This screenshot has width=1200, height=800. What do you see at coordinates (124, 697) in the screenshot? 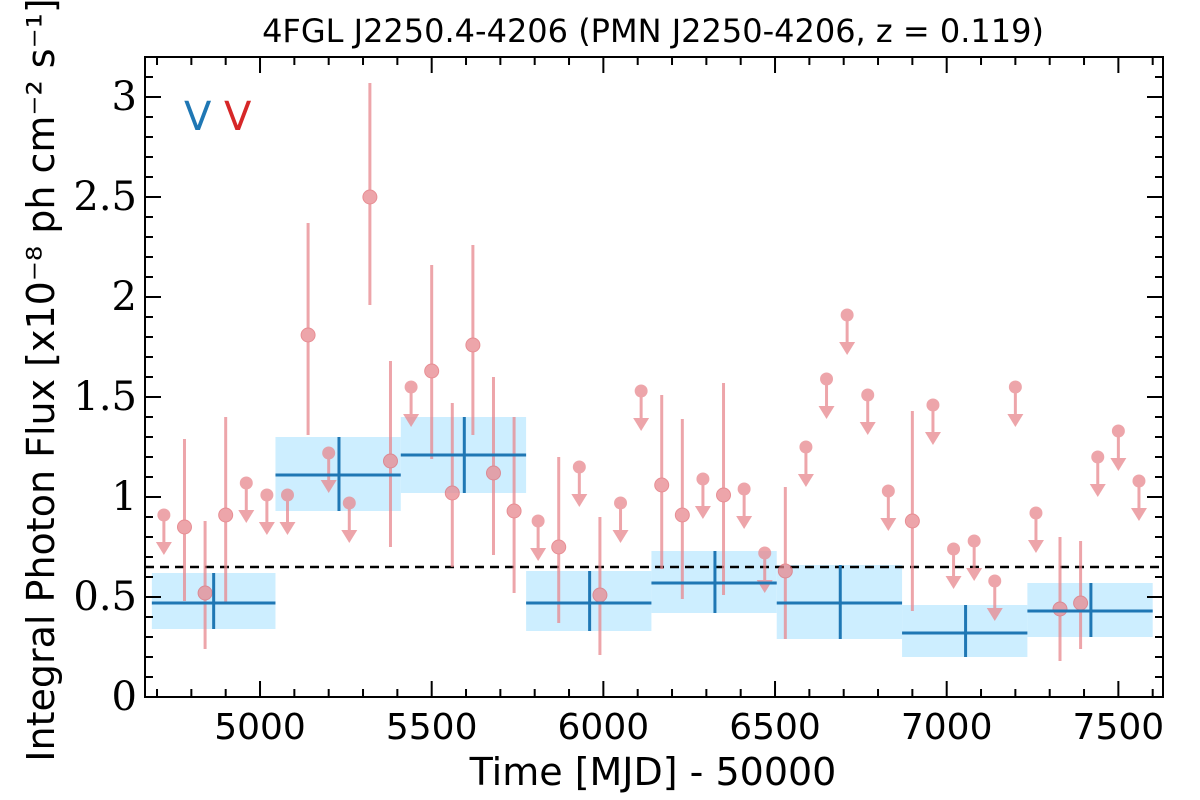
I see `y-tick-label-0: 0` at bounding box center [124, 697].